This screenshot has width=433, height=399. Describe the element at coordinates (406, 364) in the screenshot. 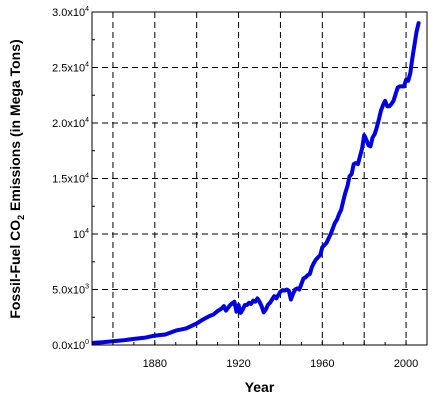

I see `x-tick-label: 2000` at that location.